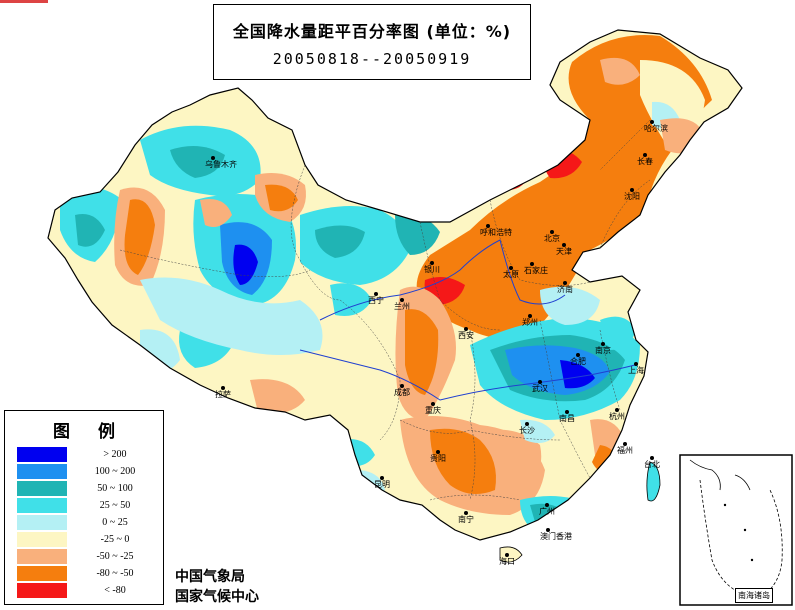 The image size is (795, 610). I want to click on legend-label: -25 ~ 0, so click(115, 539).